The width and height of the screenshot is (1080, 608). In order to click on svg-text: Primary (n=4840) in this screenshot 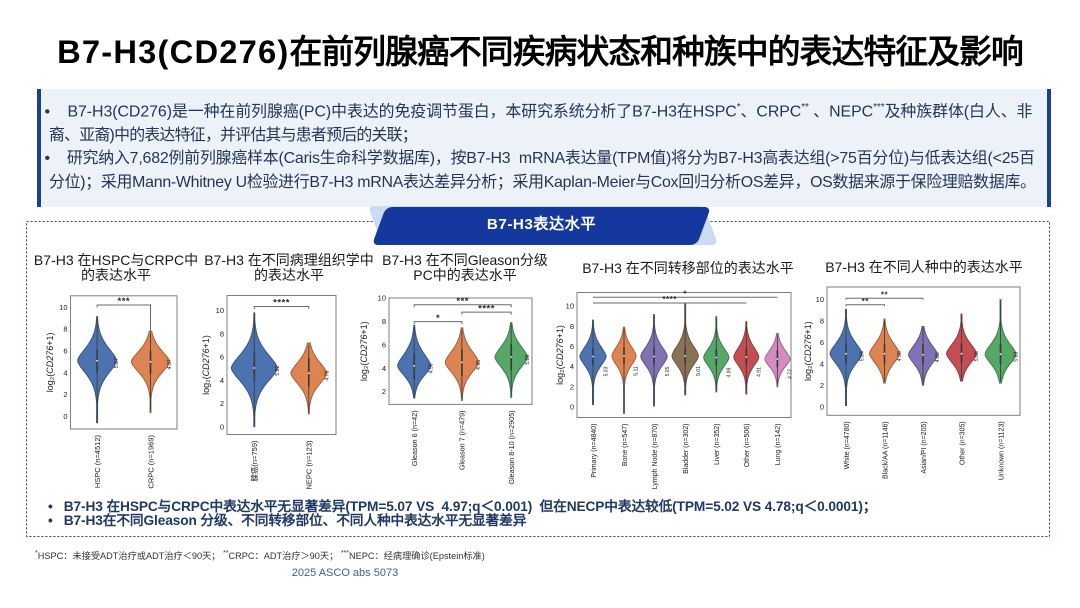, I will do `click(594, 451)`.